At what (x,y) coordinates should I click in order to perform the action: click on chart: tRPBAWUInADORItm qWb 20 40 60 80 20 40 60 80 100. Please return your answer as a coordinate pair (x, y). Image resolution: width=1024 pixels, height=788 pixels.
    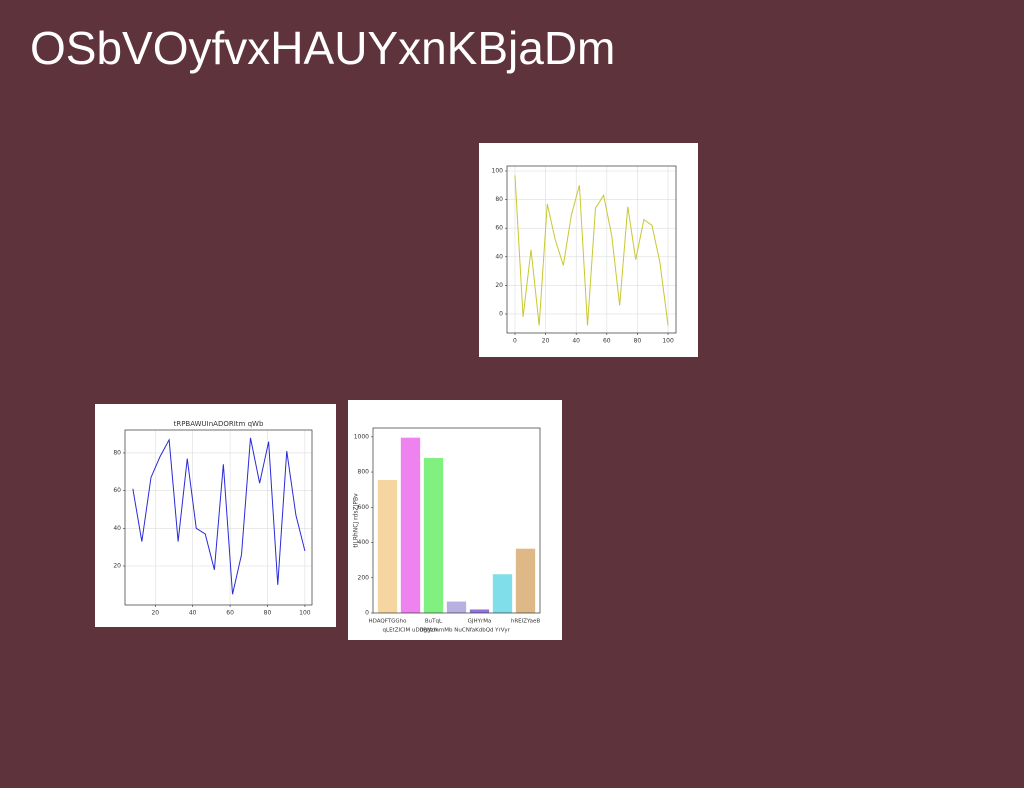
    Looking at the image, I should click on (215, 515).